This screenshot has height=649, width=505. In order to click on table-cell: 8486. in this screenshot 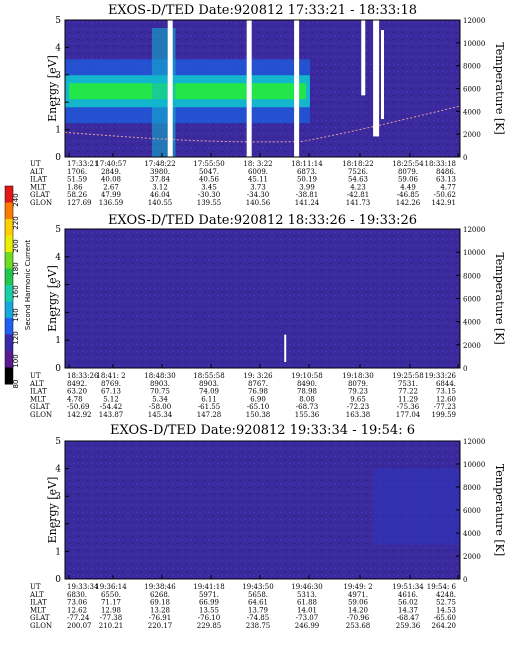, I will do `click(446, 172)`.